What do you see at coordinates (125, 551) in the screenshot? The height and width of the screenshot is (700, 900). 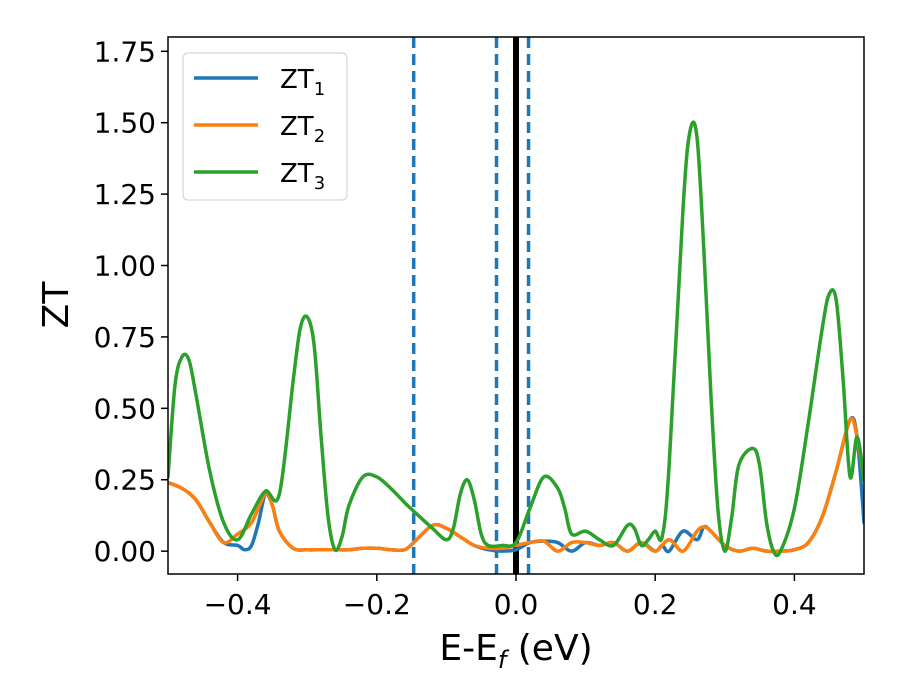 I see `y-tick-label: 0.00` at bounding box center [125, 551].